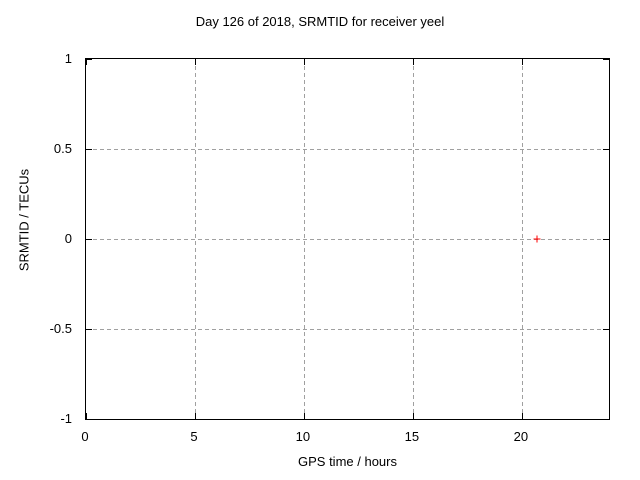 This screenshot has width=640, height=480. What do you see at coordinates (62, 148) in the screenshot?
I see `y-tick-label: 0.5` at bounding box center [62, 148].